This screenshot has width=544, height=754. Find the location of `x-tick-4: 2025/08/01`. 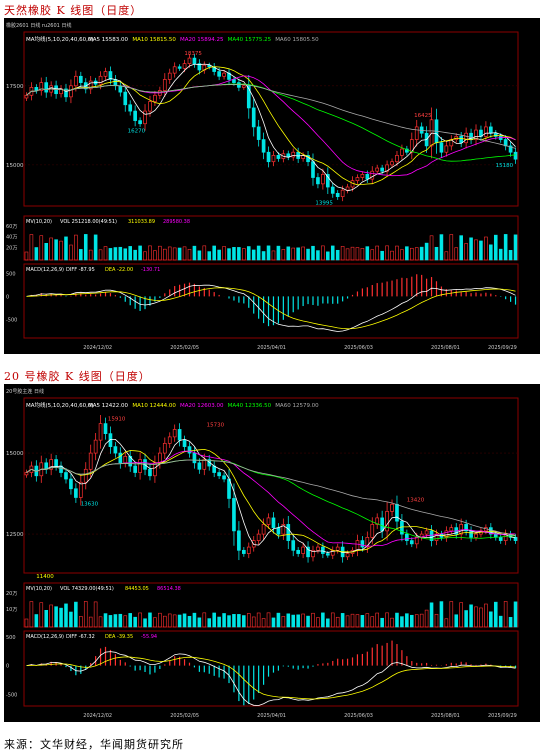

x-tick-4: 2025/08/01 is located at coordinates (445, 716).